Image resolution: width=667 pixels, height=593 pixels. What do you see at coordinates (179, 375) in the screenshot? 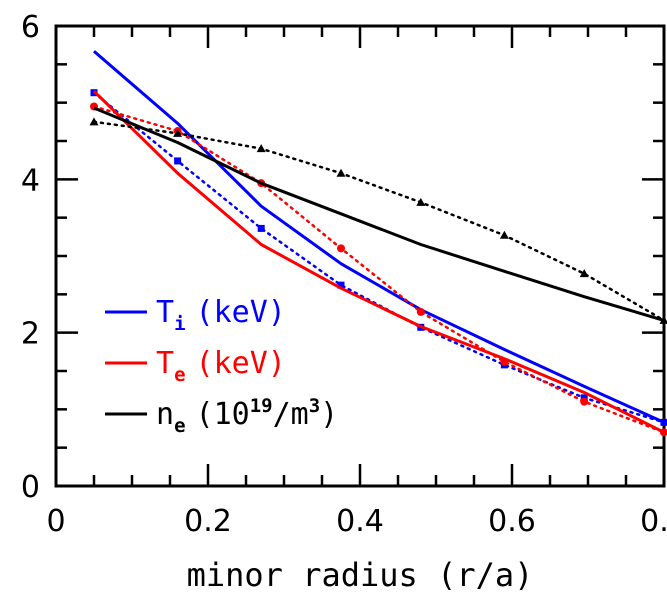
I see `legend-te-sub: e` at bounding box center [179, 375].